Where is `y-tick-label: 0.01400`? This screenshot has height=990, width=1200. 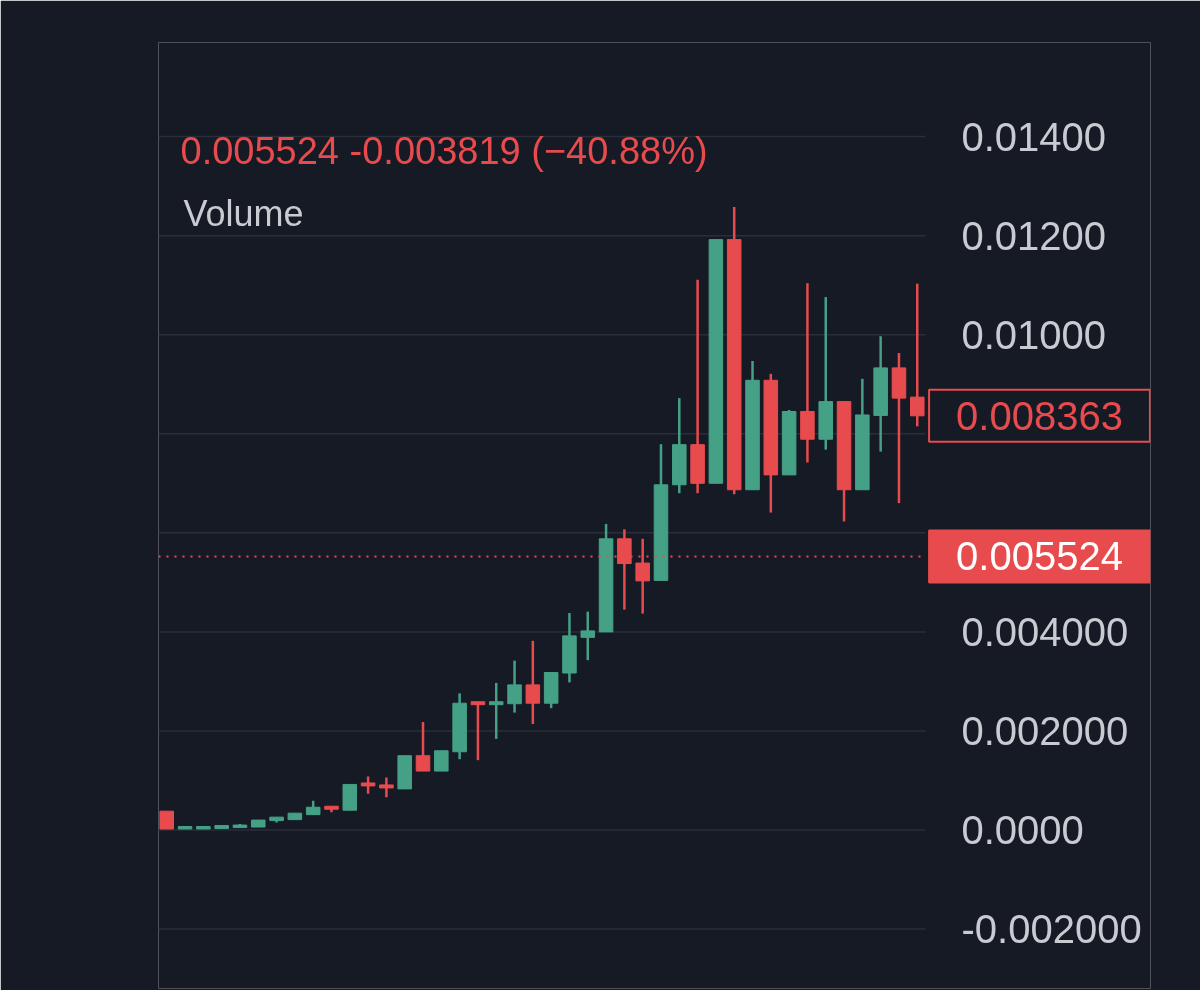 y-tick-label: 0.01400 is located at coordinates (1034, 136).